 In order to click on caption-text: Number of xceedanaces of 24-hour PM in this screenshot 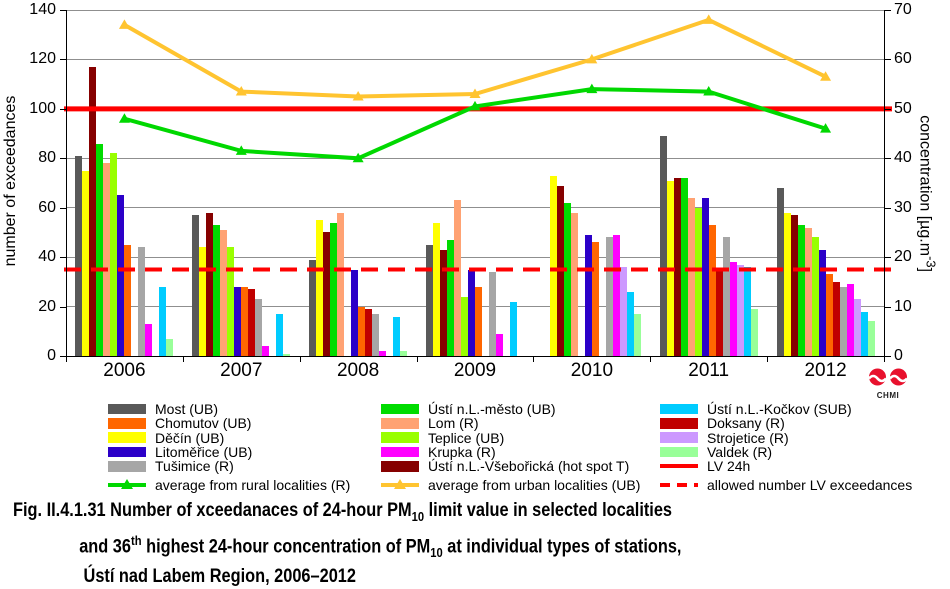, I will do `click(258, 510)`.